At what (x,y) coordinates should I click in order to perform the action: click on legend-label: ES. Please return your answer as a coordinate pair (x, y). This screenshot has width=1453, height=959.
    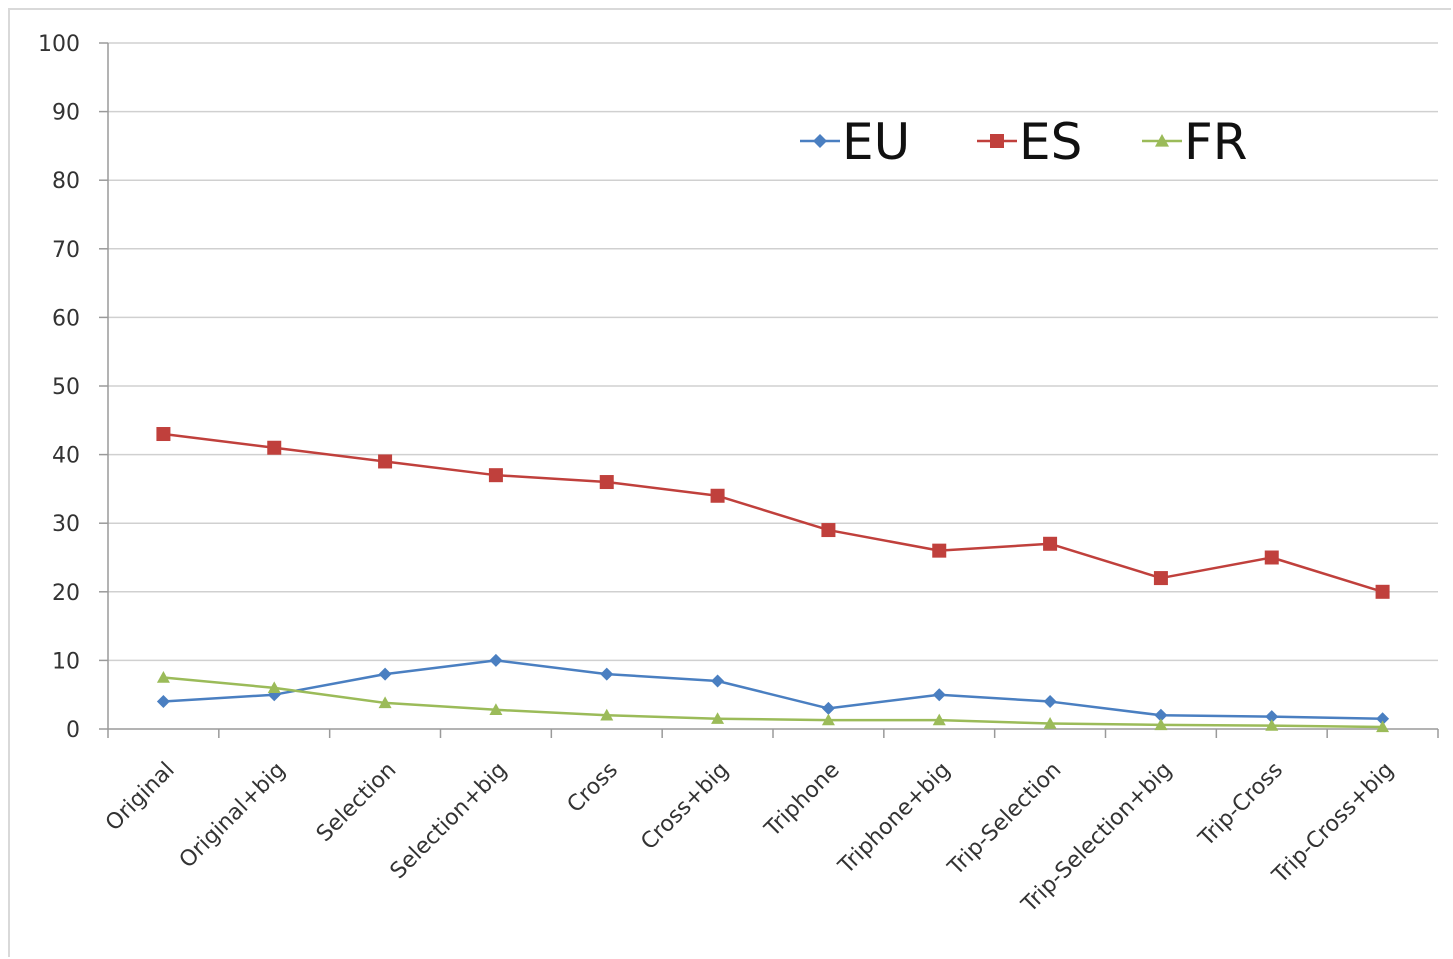
    Looking at the image, I should click on (1050, 142).